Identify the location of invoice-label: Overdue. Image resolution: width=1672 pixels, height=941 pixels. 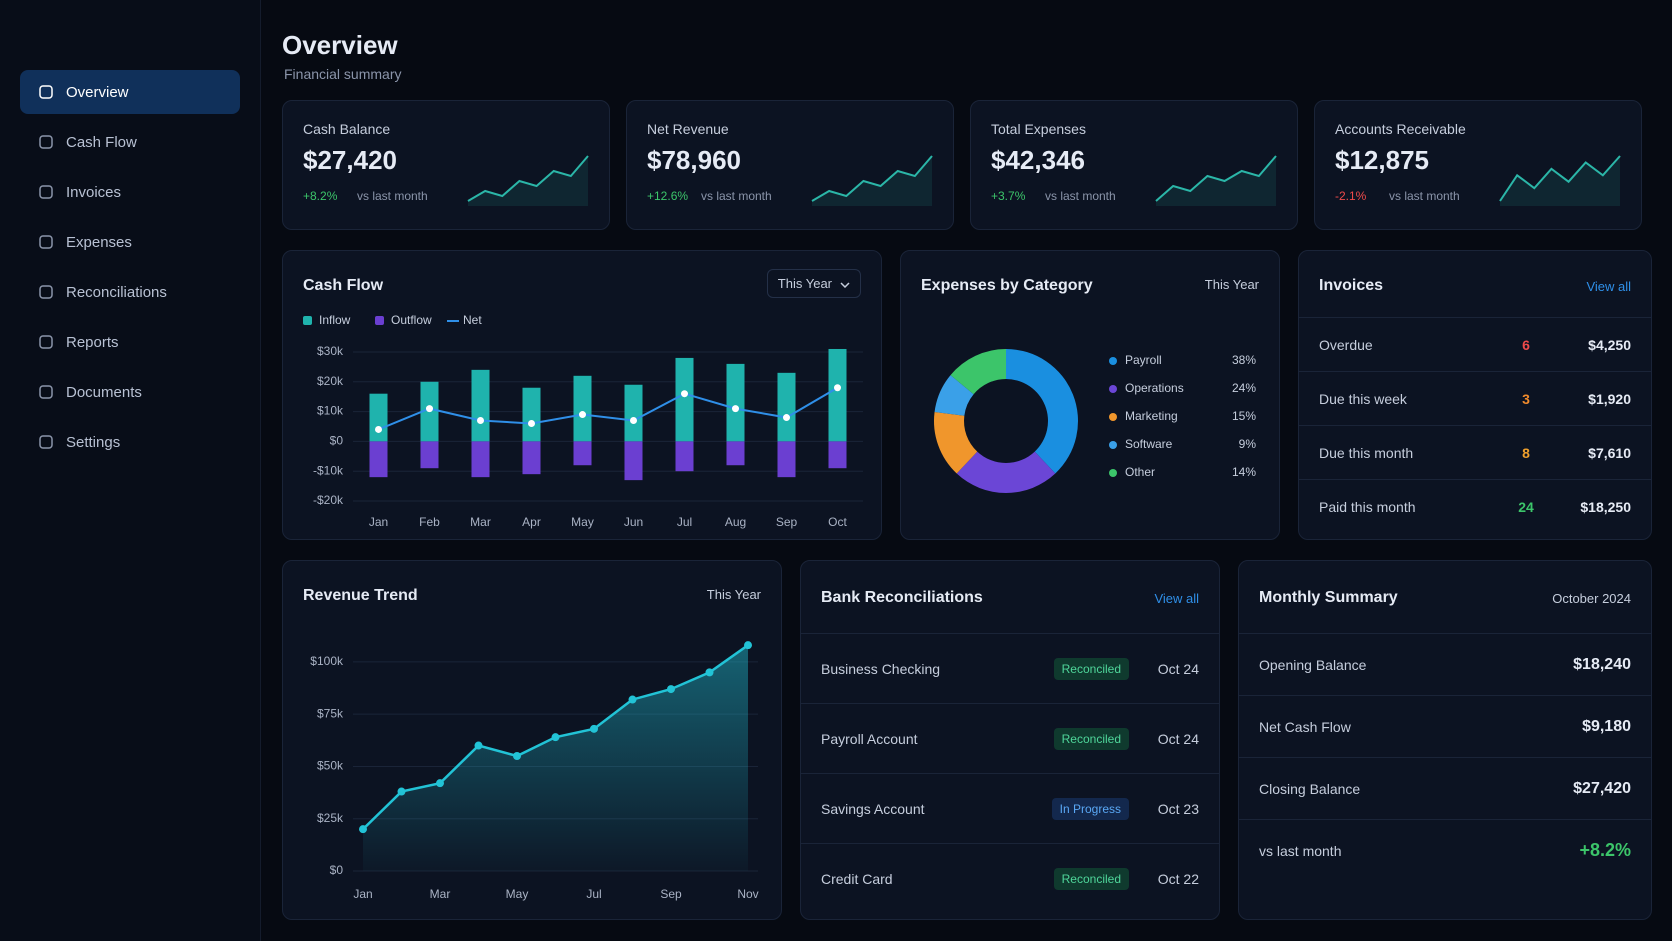
(1346, 344).